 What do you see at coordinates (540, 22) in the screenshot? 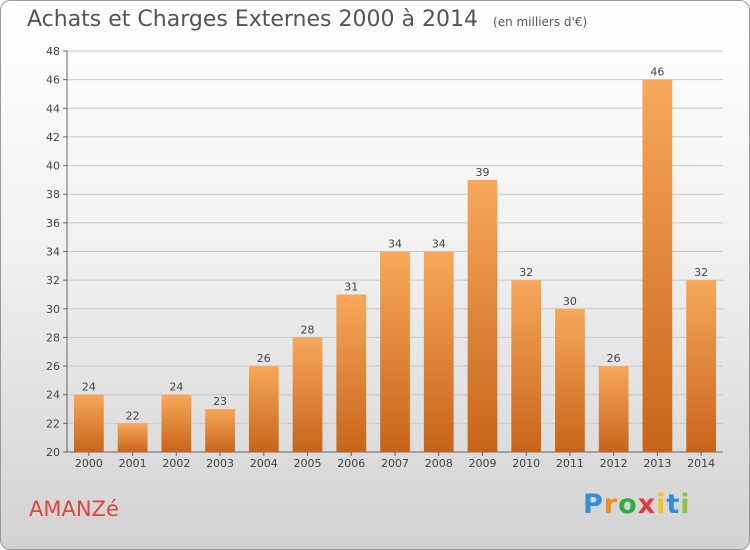
I see `chart-unit-note: (en milliers d'€)` at bounding box center [540, 22].